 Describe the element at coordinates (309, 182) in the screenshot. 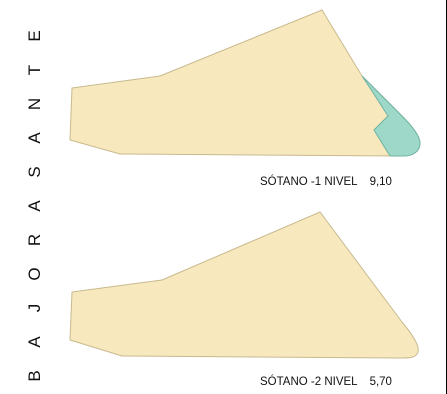

I see `floor-1-label: SÓTANO -1 NIVEL` at that location.